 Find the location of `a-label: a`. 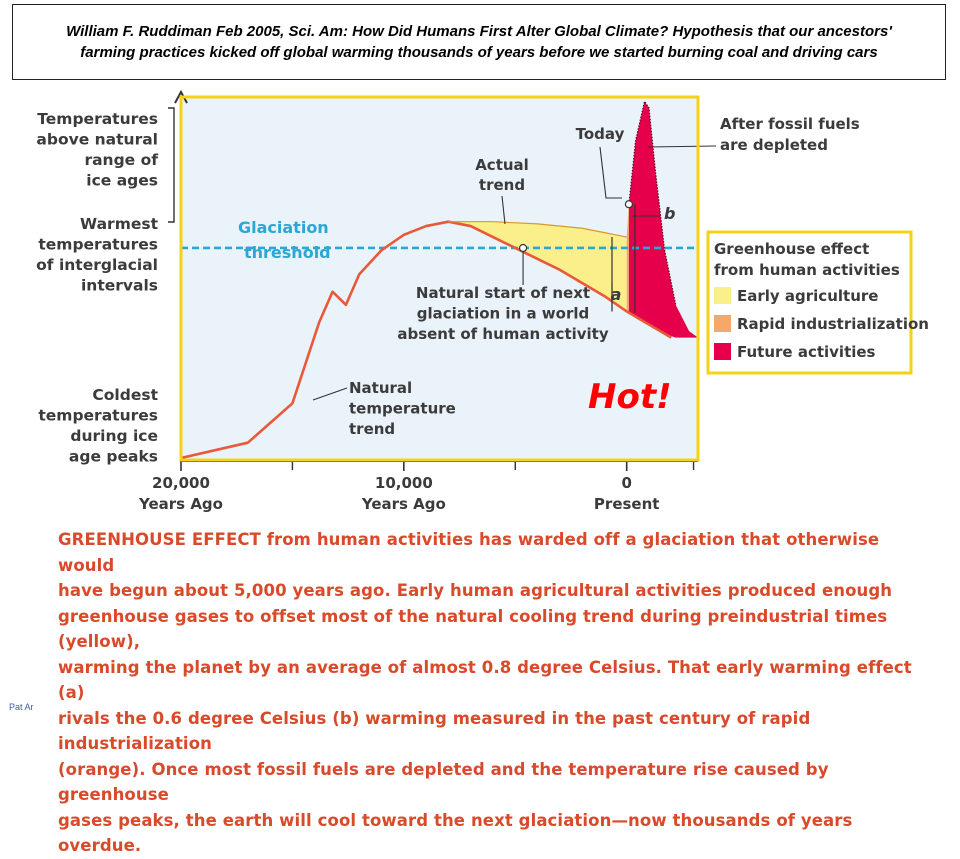

a-label: a is located at coordinates (616, 294).